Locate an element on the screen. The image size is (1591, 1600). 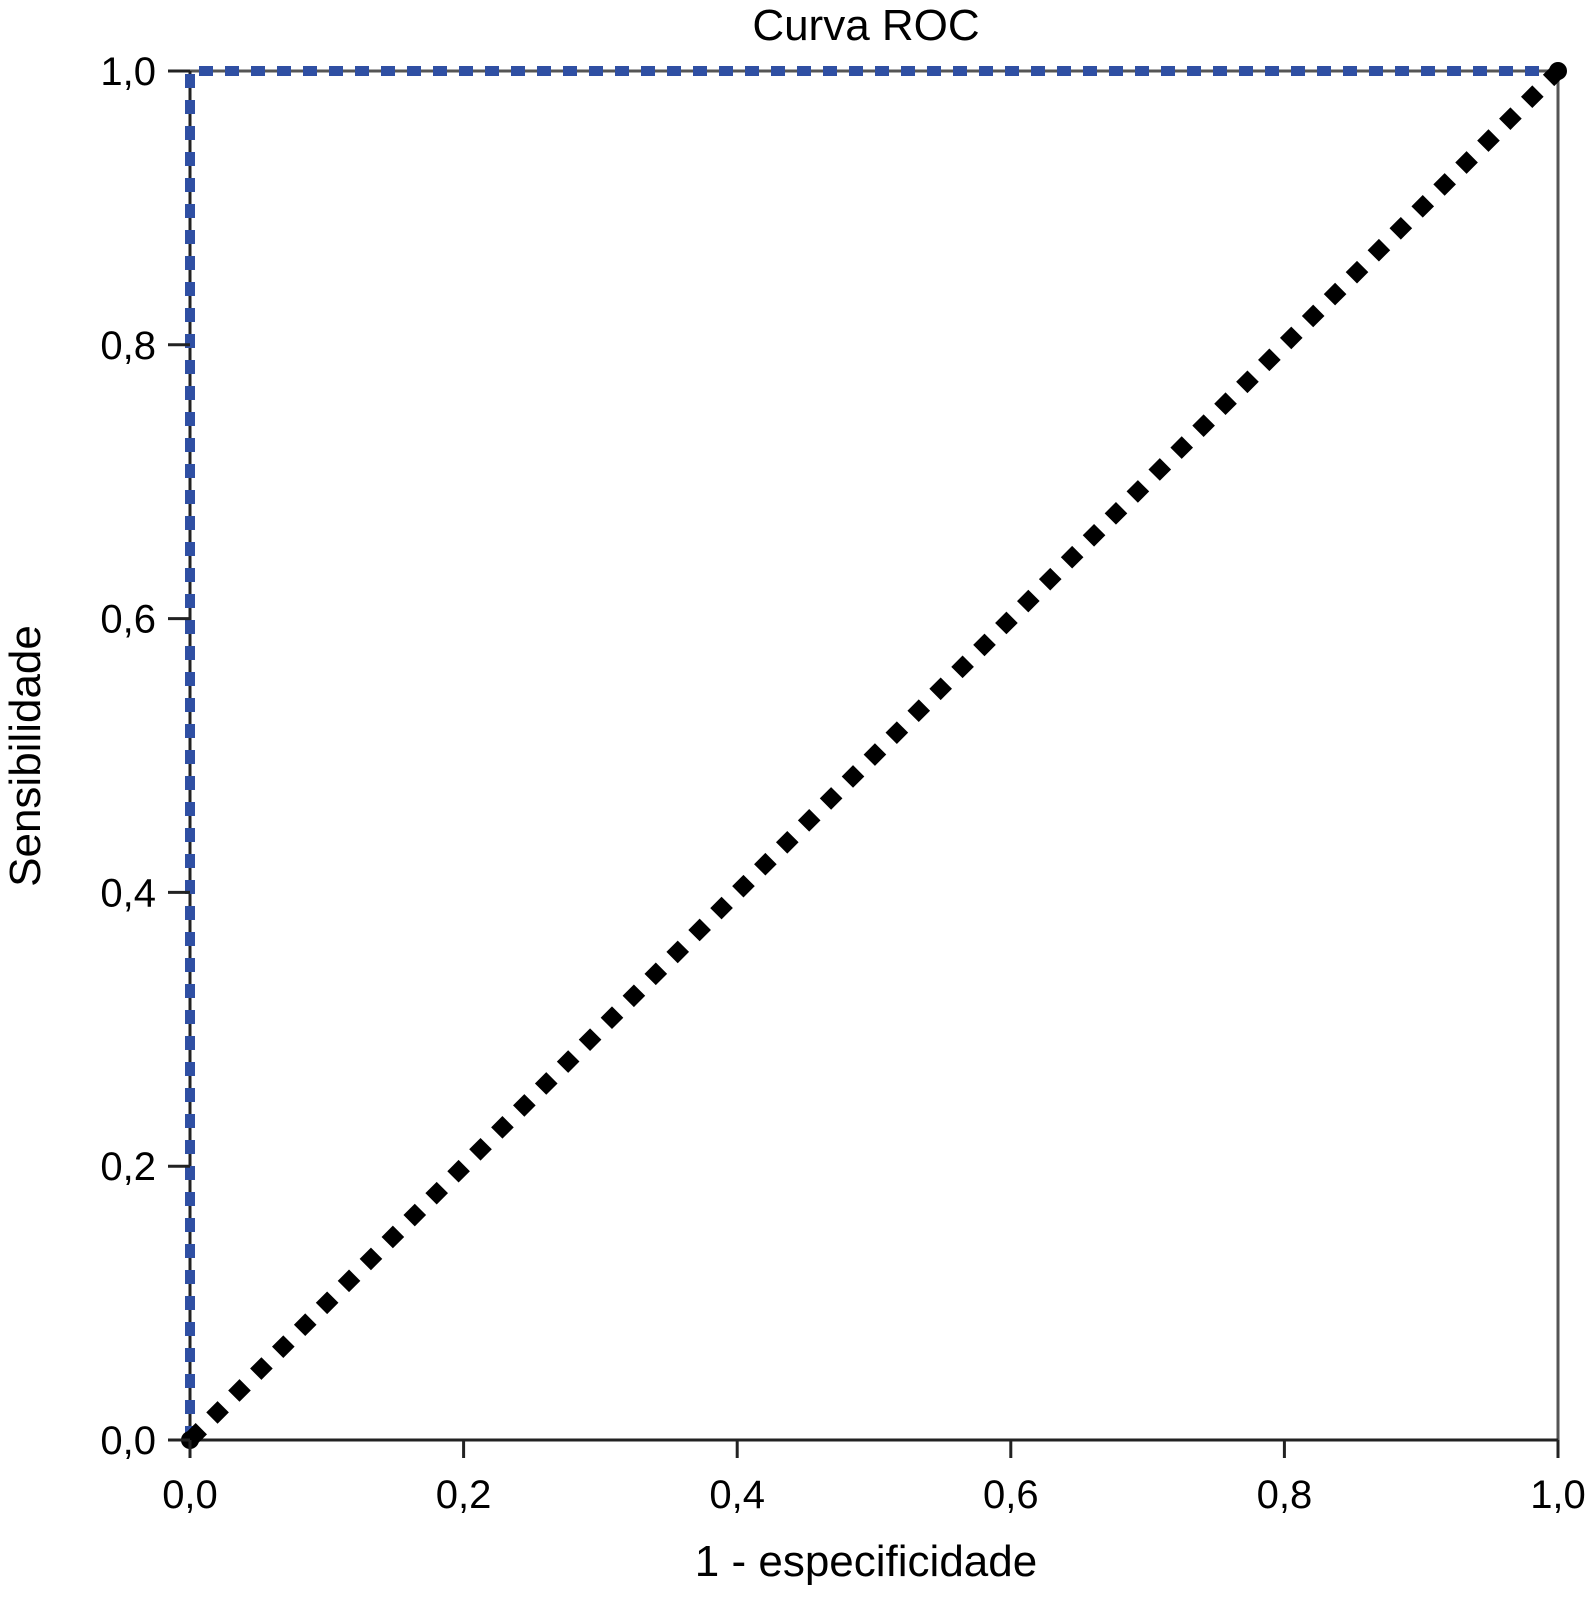
x-tick-label-5: 1,0 is located at coordinates (1558, 1495).